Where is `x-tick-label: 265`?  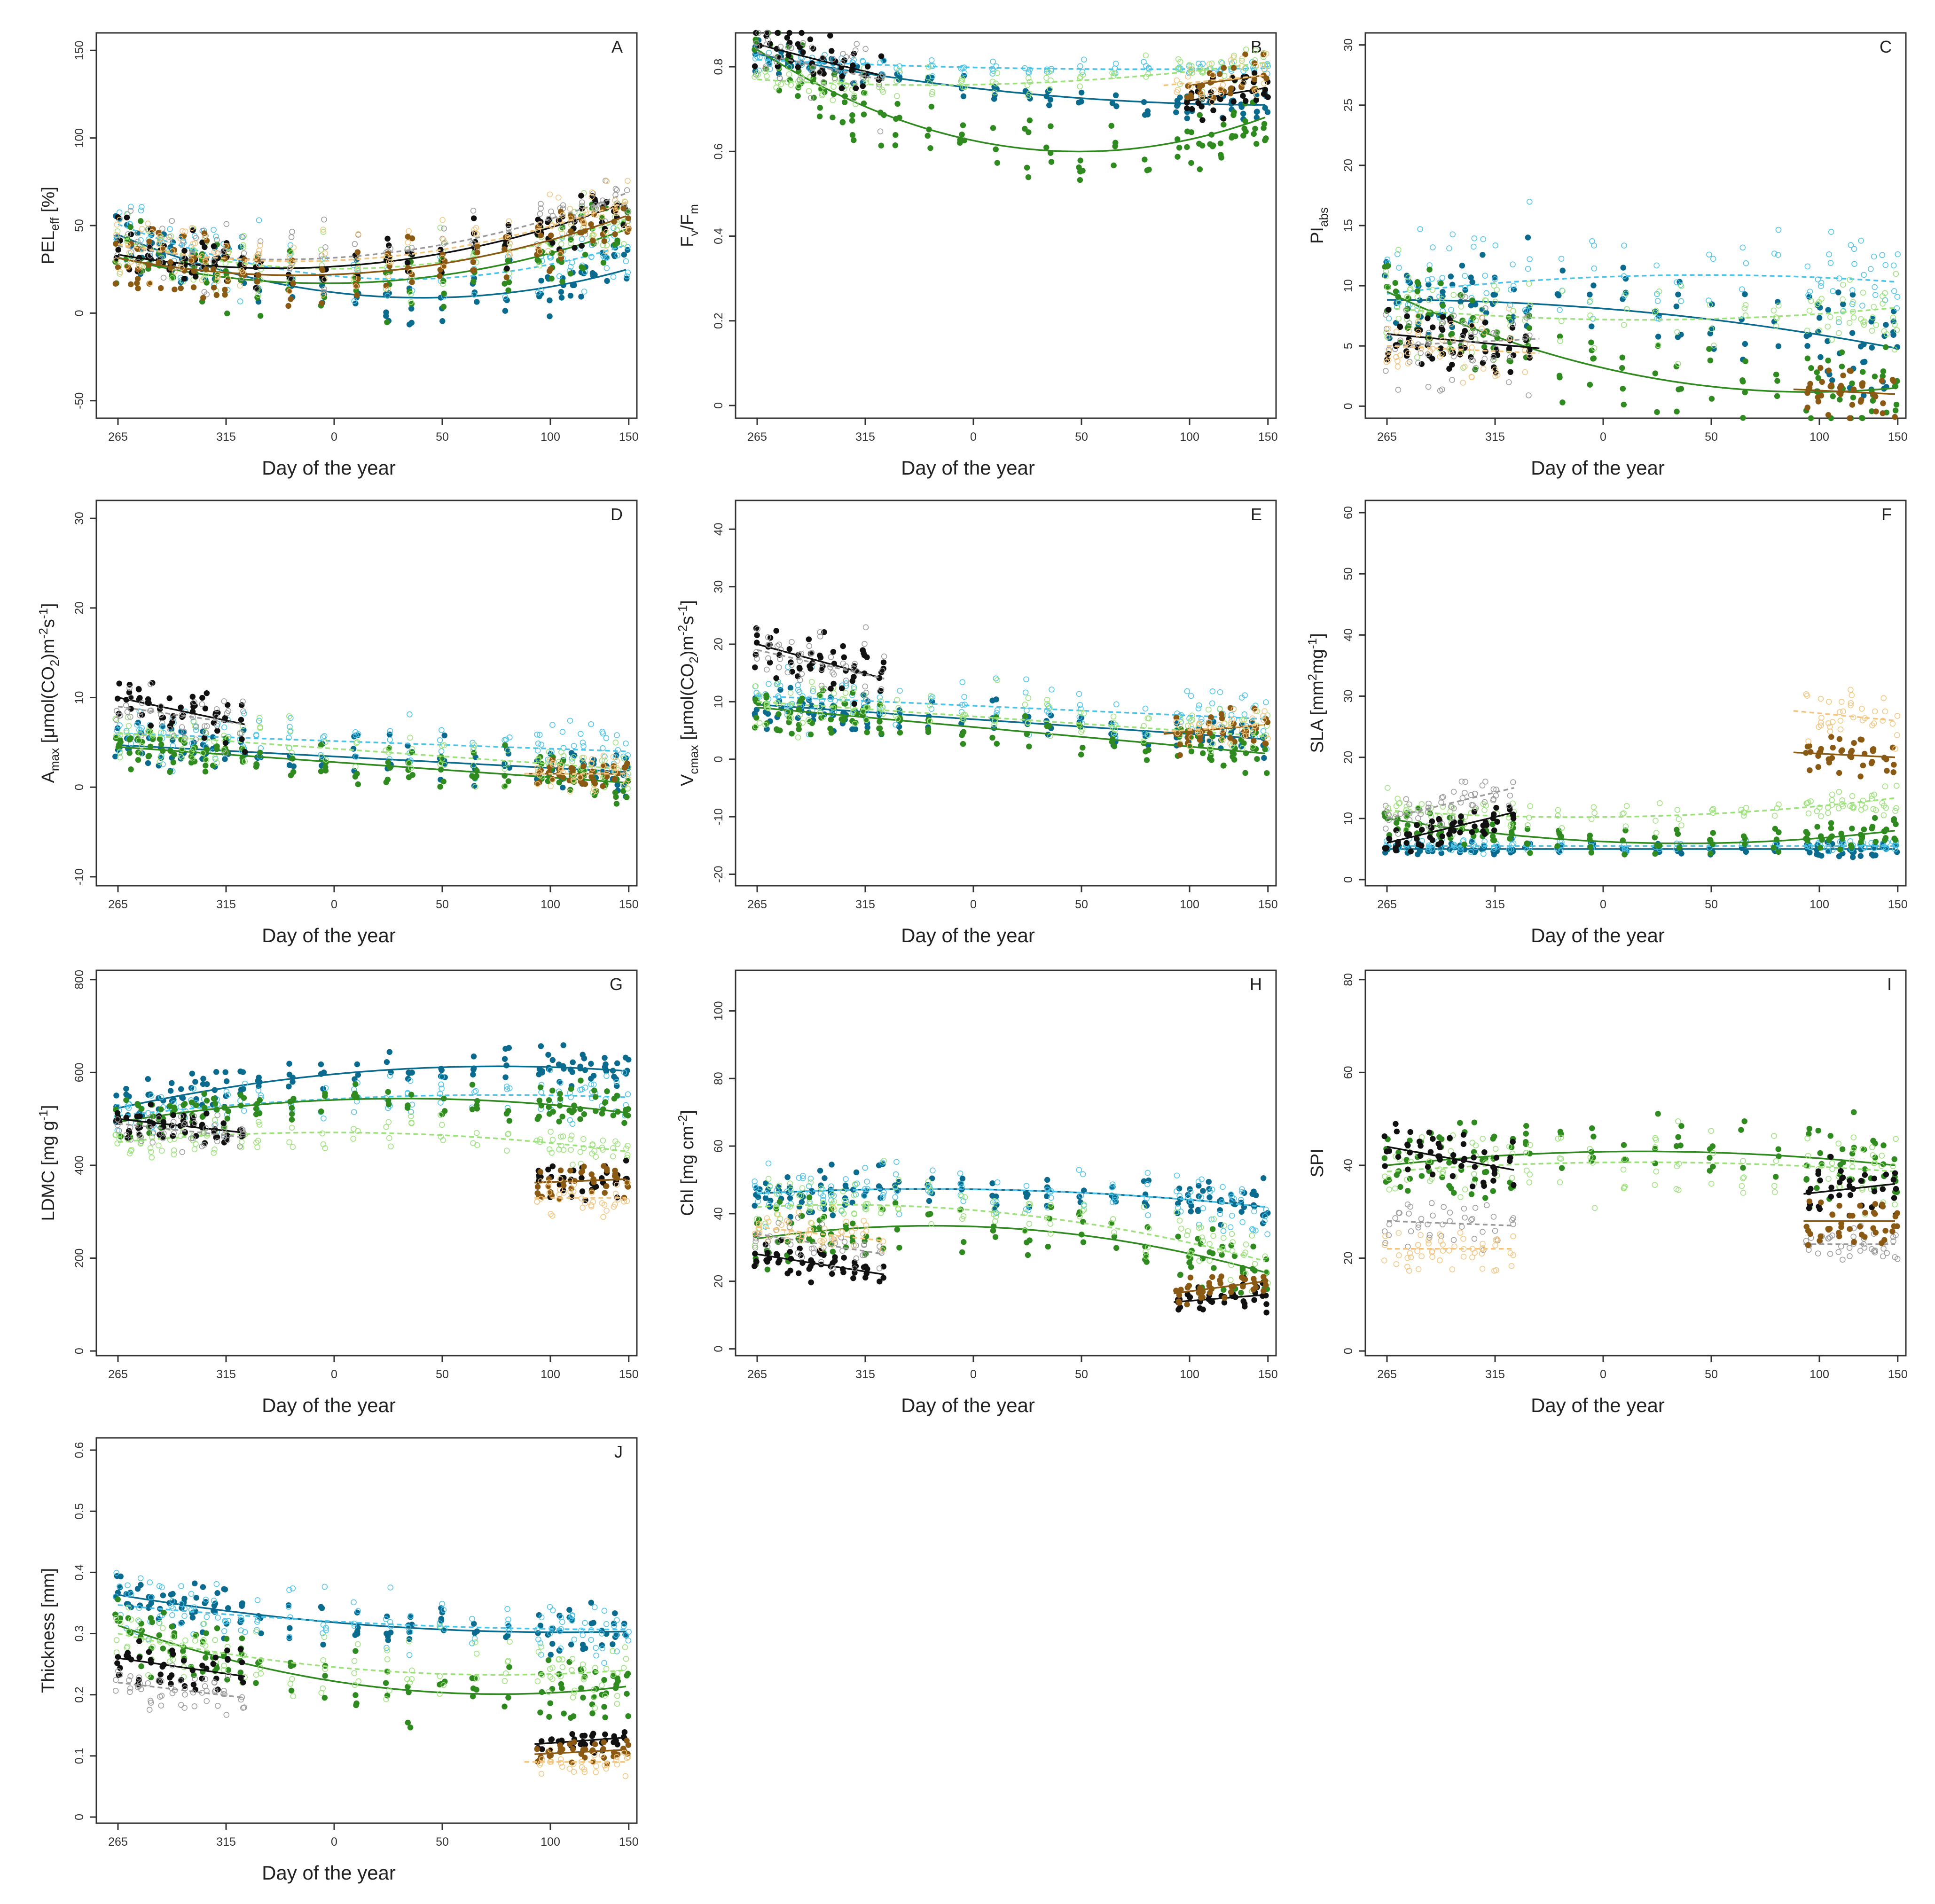
x-tick-label: 265 is located at coordinates (118, 1374).